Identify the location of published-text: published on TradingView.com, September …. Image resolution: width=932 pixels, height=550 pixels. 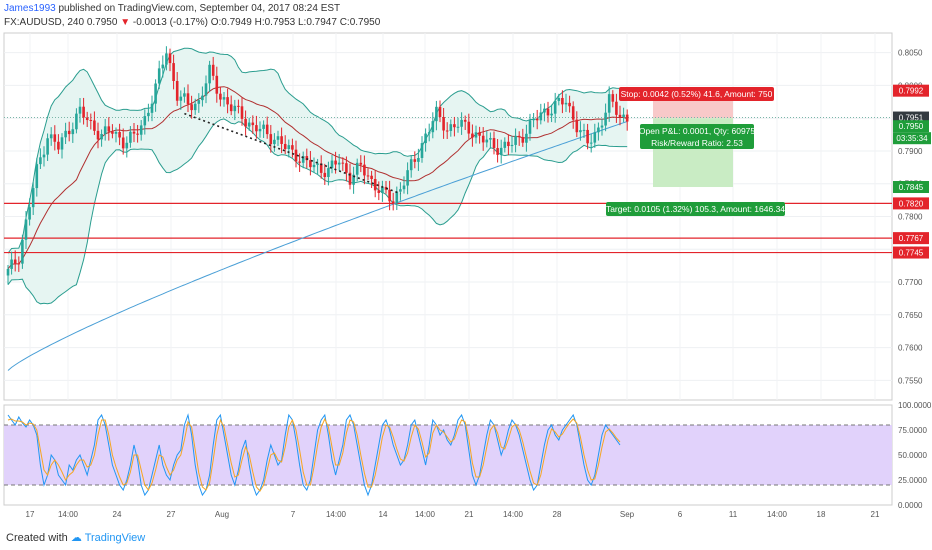
(199, 8).